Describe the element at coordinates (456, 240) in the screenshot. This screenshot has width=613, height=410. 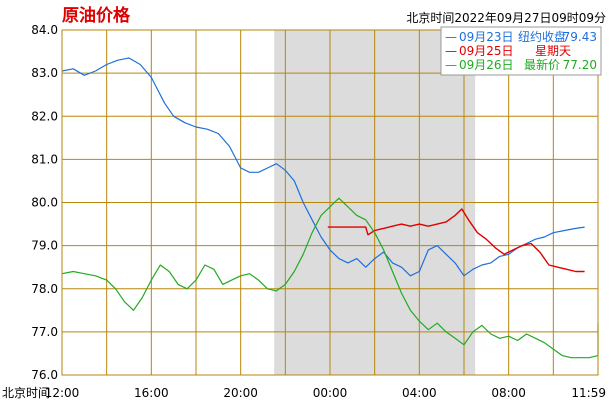
I see `series-line` at that location.